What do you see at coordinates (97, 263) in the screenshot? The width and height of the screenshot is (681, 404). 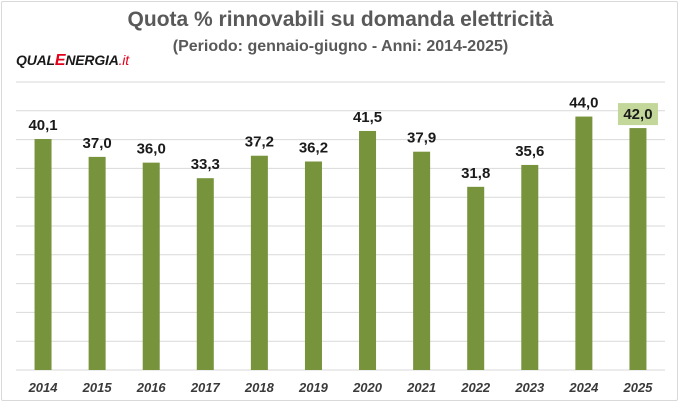 I see `bar-2015` at bounding box center [97, 263].